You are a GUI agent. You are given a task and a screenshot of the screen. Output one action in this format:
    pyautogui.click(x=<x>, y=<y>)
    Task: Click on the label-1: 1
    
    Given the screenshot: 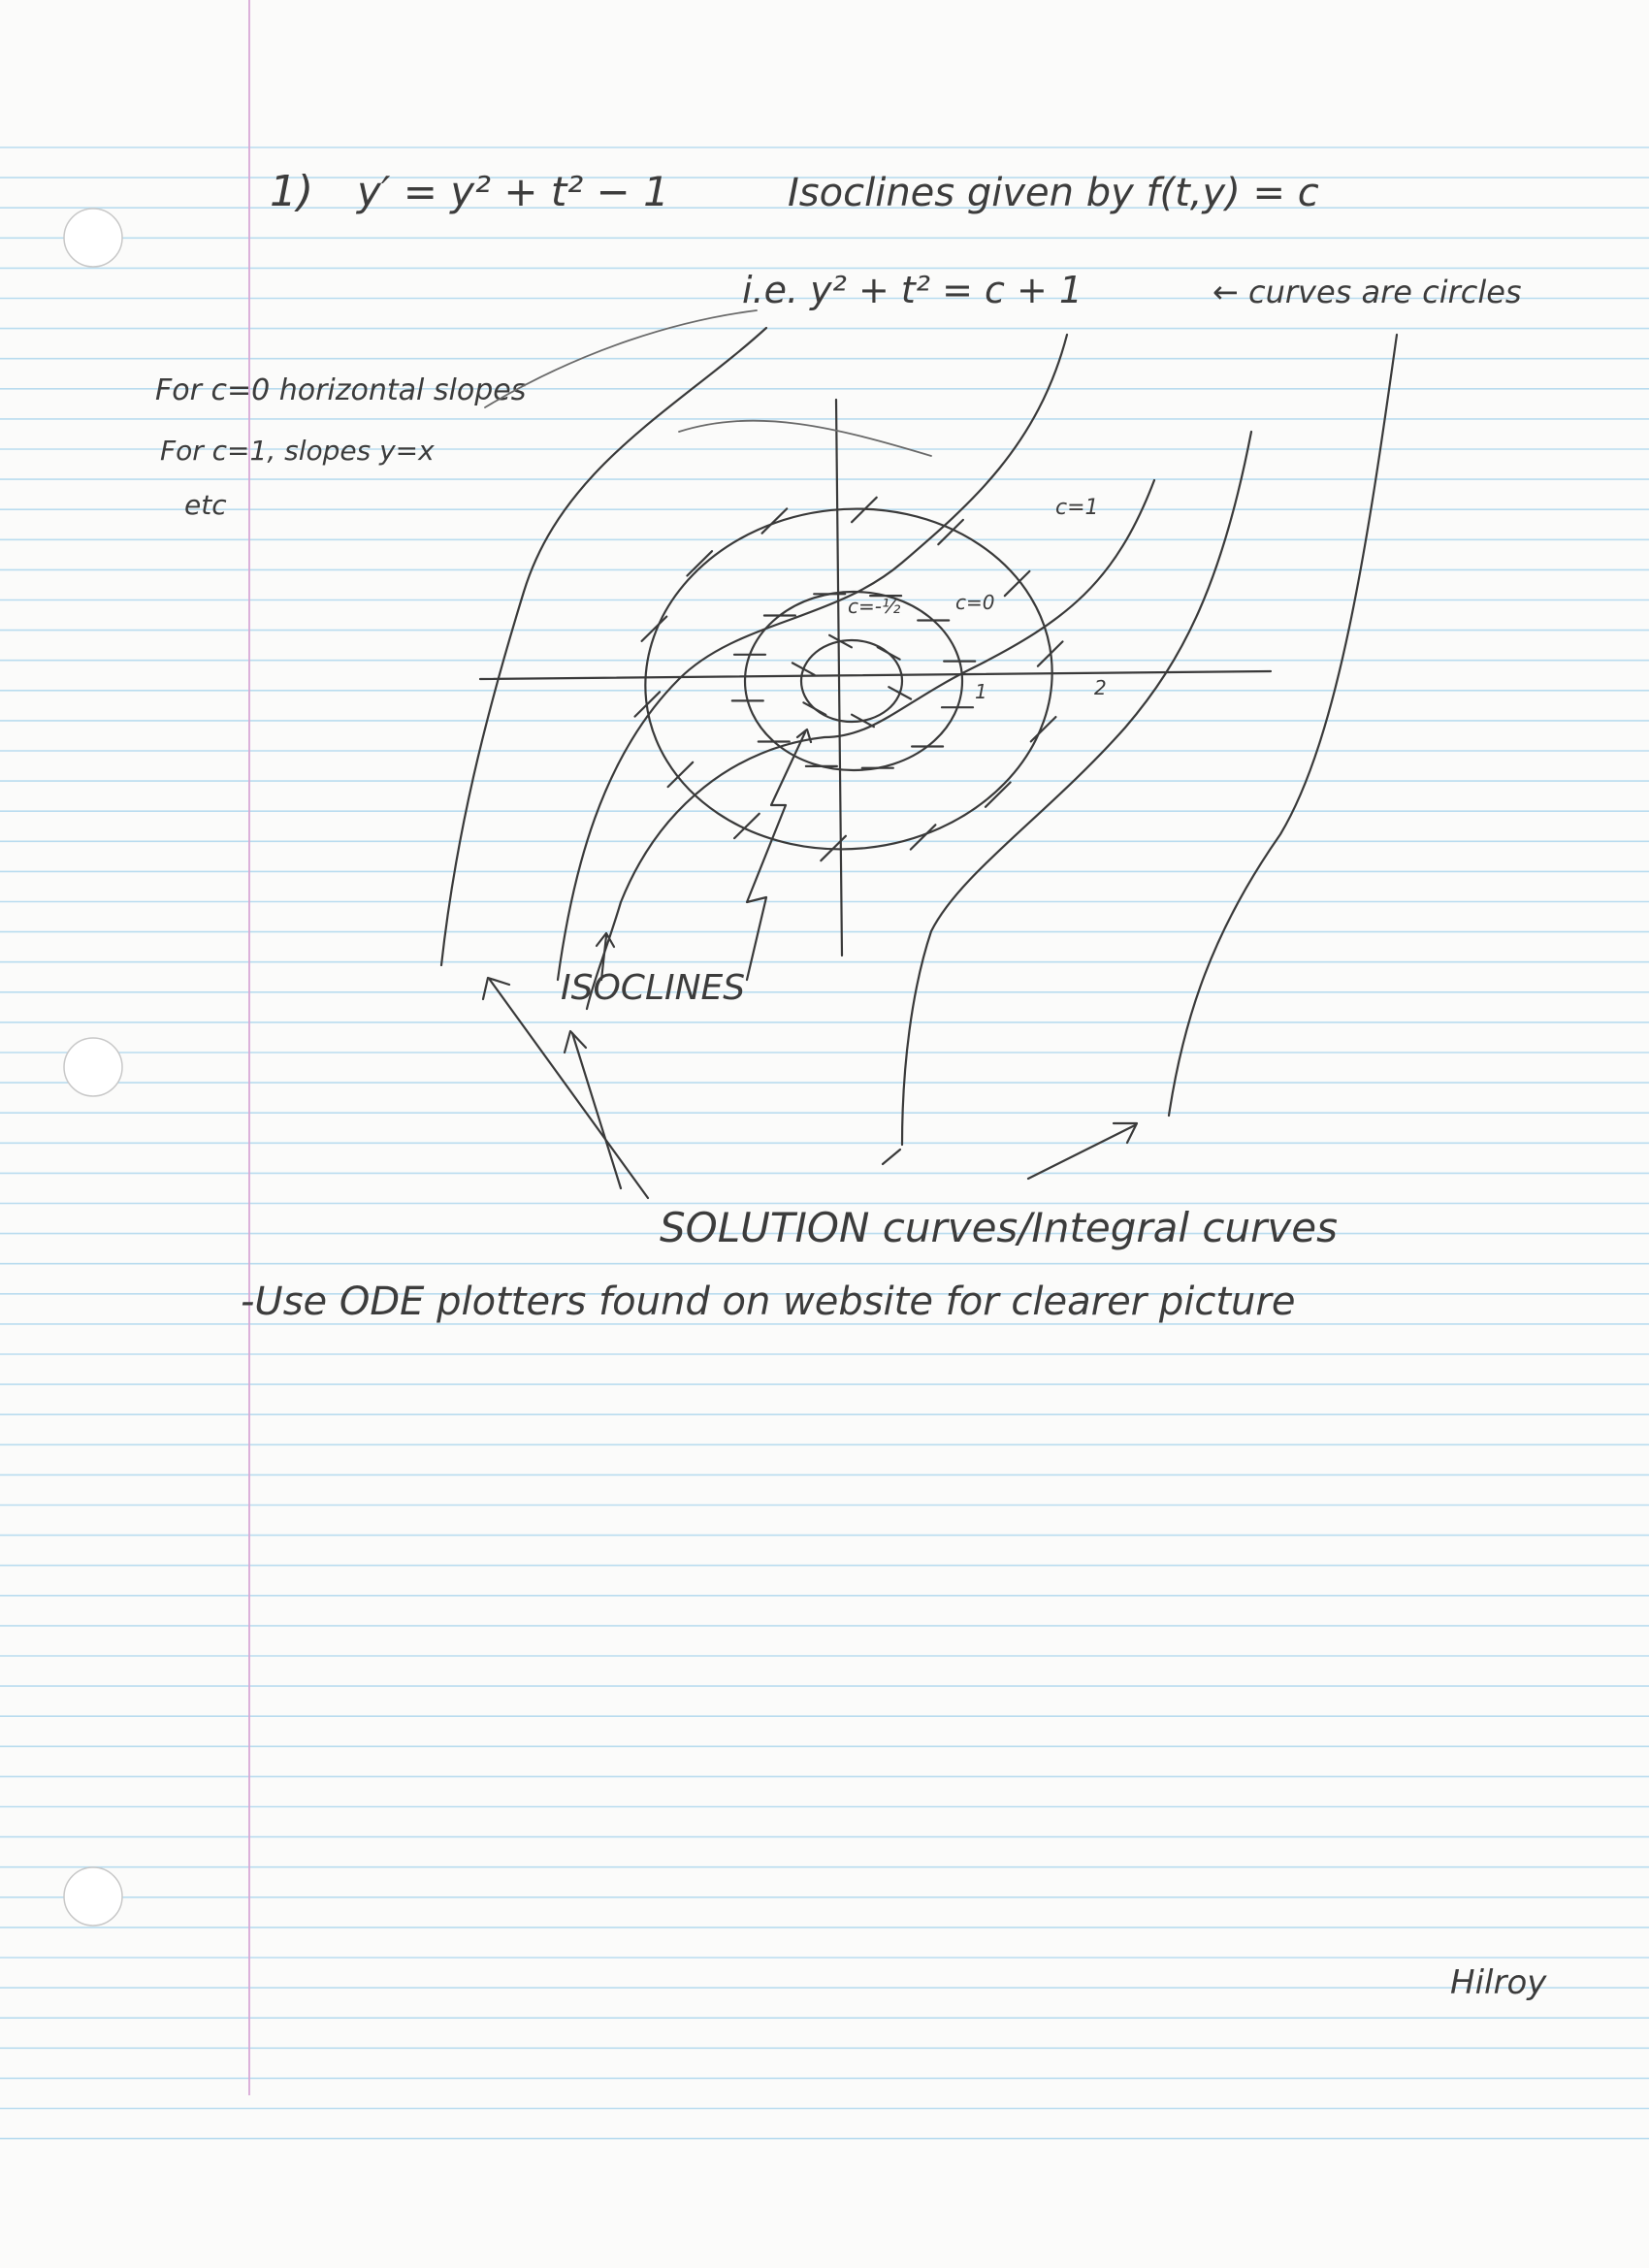 What is the action you would take?
    pyautogui.click(x=981, y=691)
    